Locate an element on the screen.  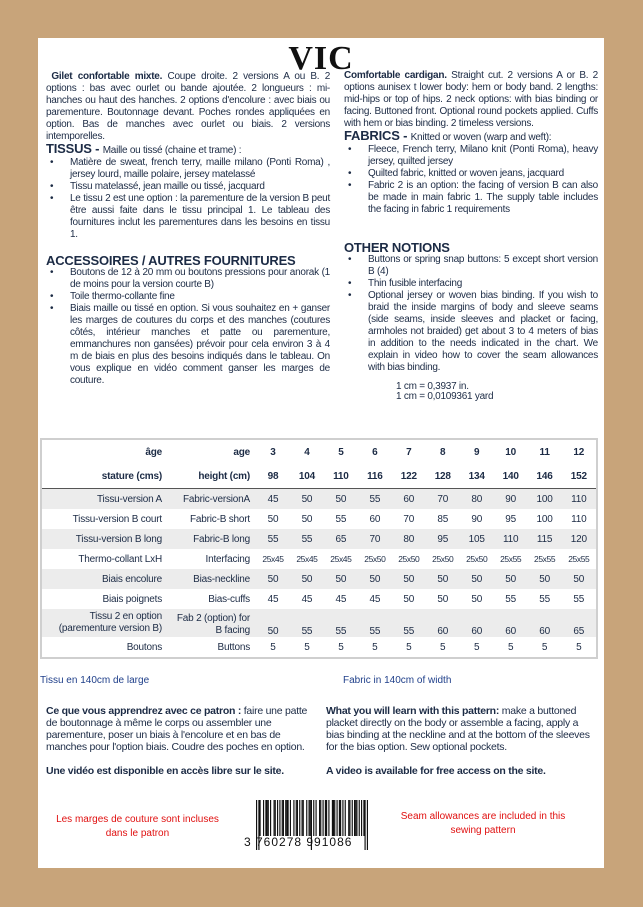
table-cell: 146 is located at coordinates (544, 476).